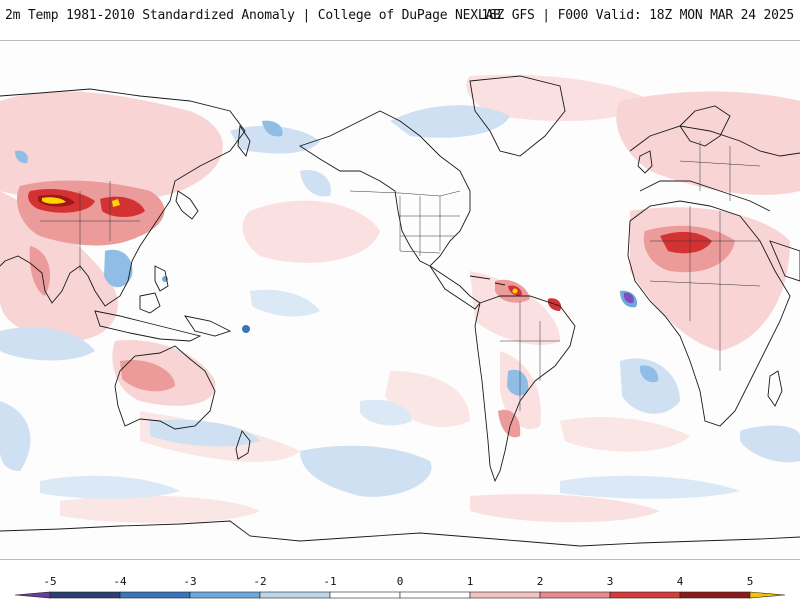 This screenshot has width=800, height=600. I want to click on colorbar-tick-label: -2, so click(259, 581).